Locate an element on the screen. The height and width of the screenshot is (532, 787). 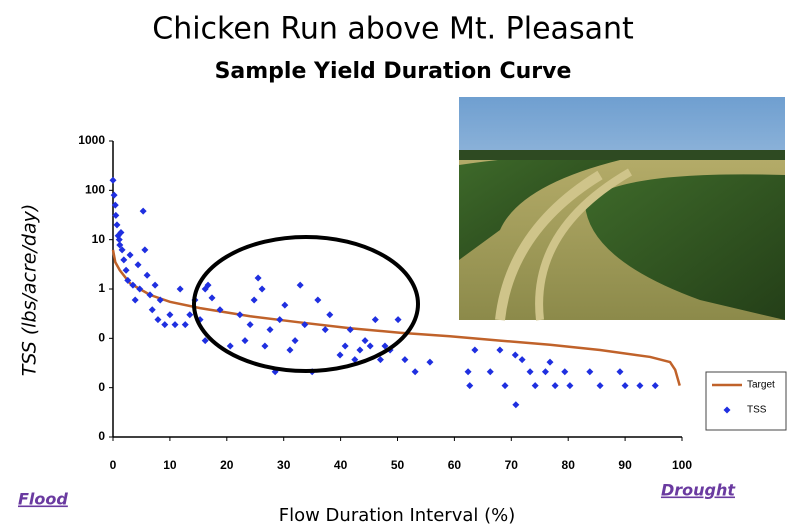
x-tick-label: 70 is located at coordinates (512, 465).